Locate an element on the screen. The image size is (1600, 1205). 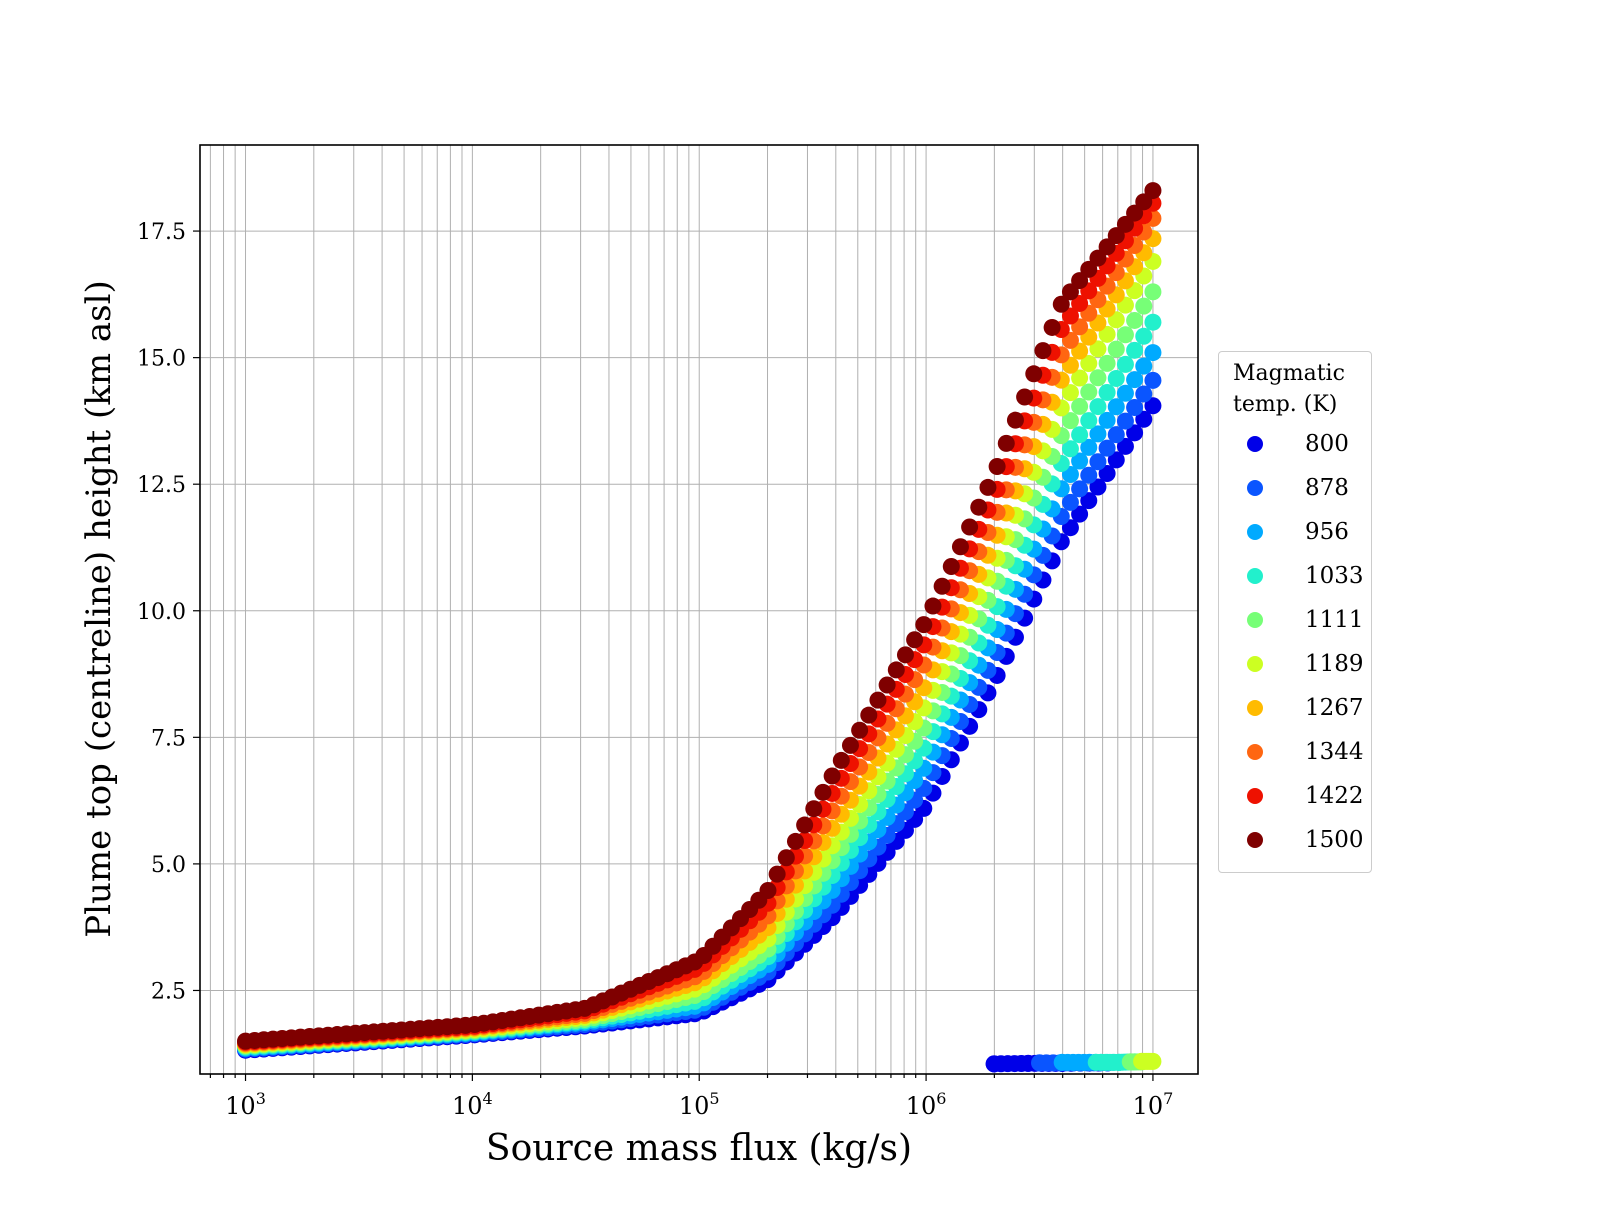
y-tick-label: 12.5 is located at coordinates (161, 485).